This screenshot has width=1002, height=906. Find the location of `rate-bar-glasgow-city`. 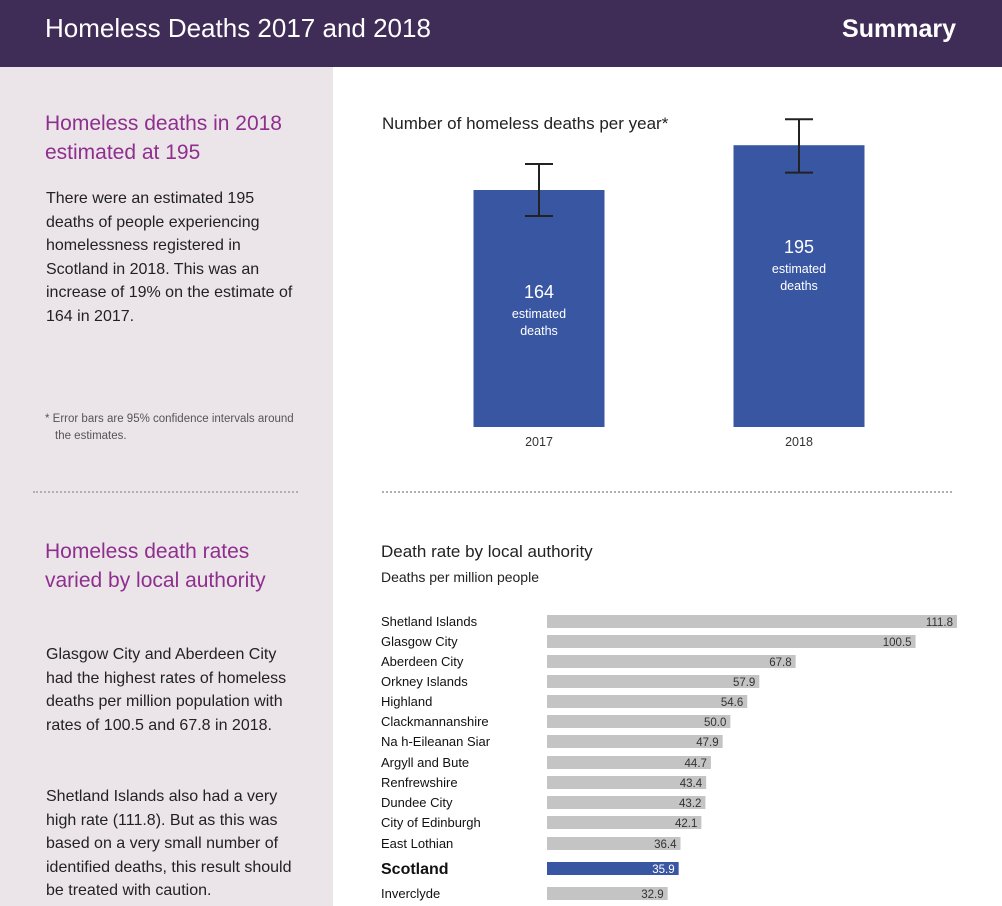

rate-bar-glasgow-city is located at coordinates (731, 641).